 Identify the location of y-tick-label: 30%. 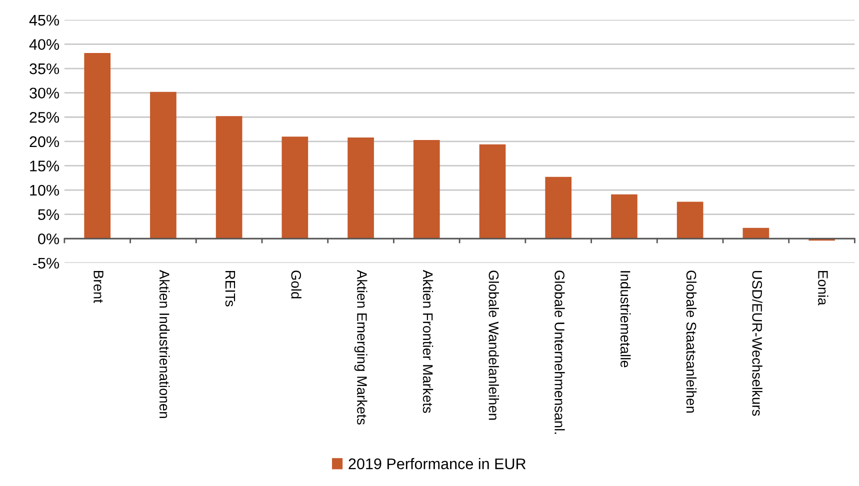
(45, 93).